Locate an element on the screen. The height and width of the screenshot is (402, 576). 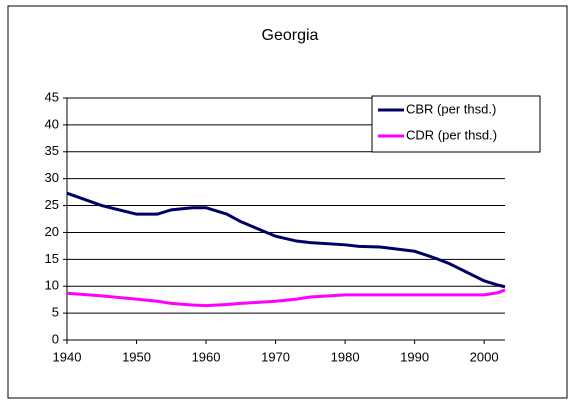
x-tick-label: 1940 is located at coordinates (67, 356).